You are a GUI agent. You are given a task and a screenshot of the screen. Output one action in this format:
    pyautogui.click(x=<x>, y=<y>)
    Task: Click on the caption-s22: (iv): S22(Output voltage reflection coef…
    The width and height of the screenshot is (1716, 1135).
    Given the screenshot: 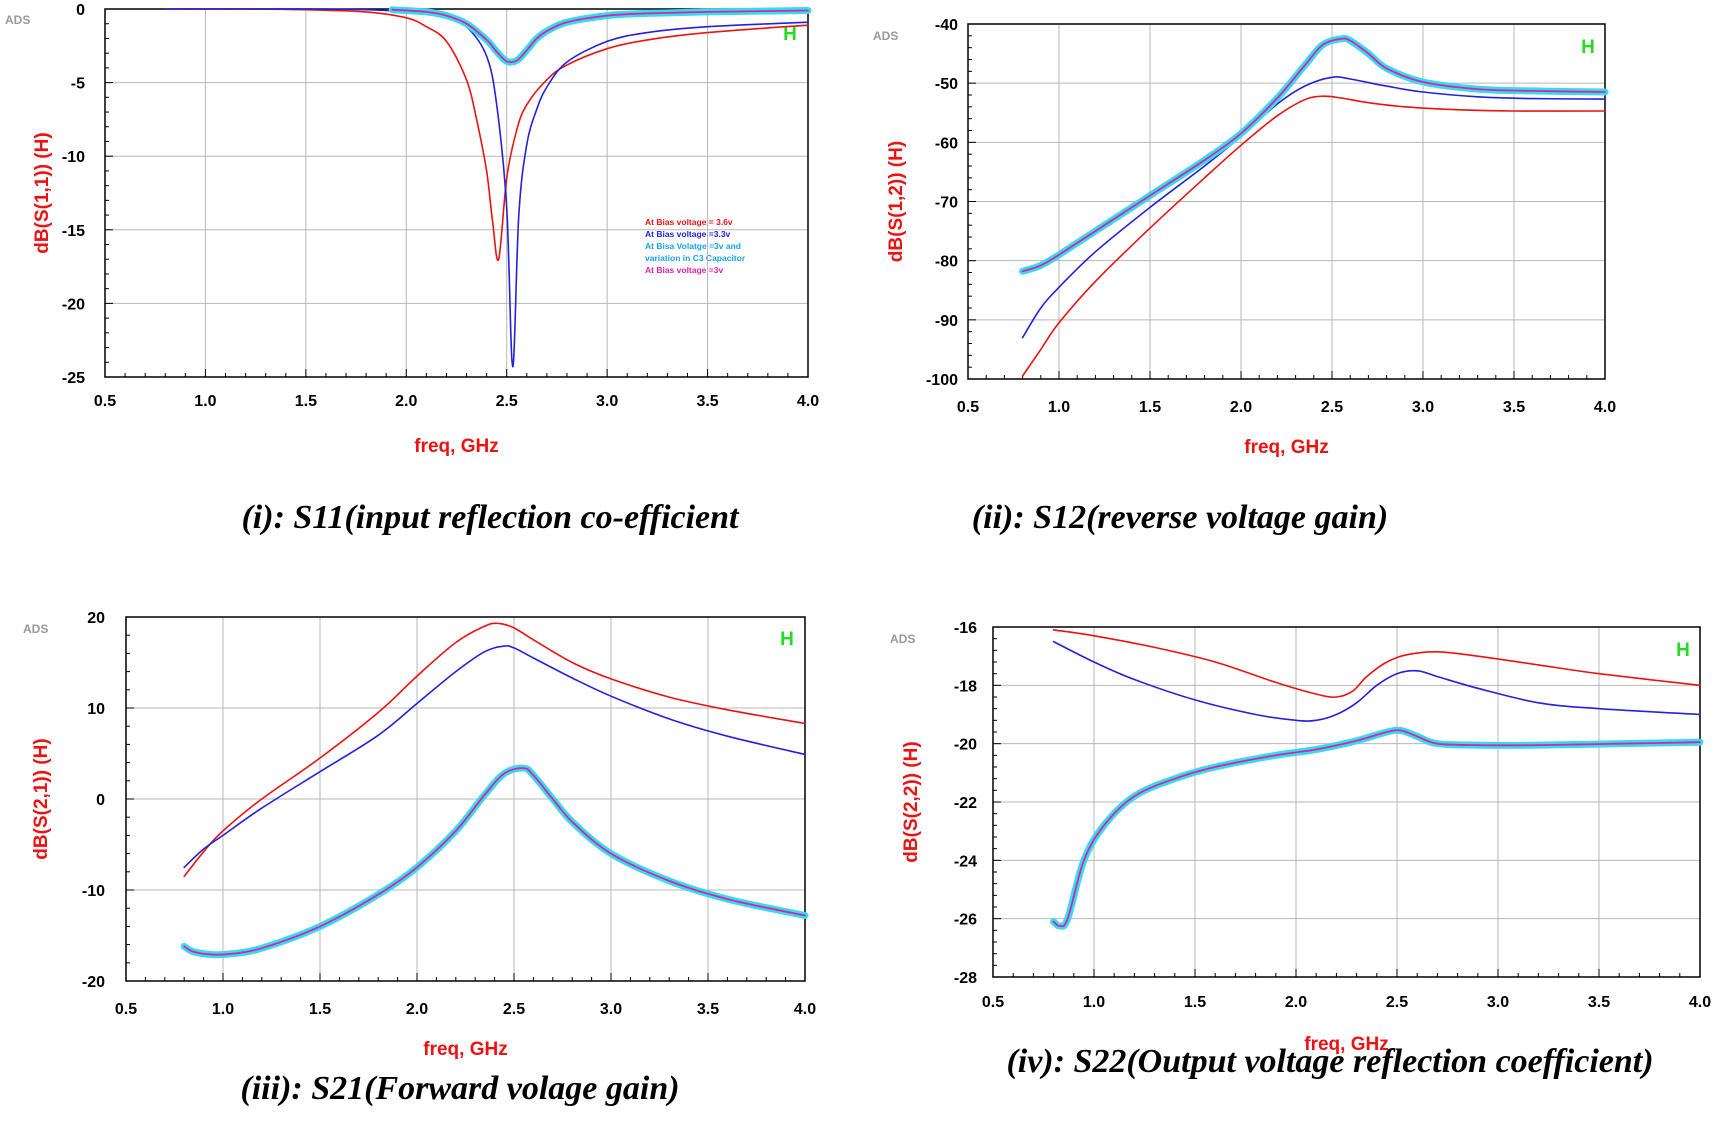 What is the action you would take?
    pyautogui.click(x=1329, y=1061)
    